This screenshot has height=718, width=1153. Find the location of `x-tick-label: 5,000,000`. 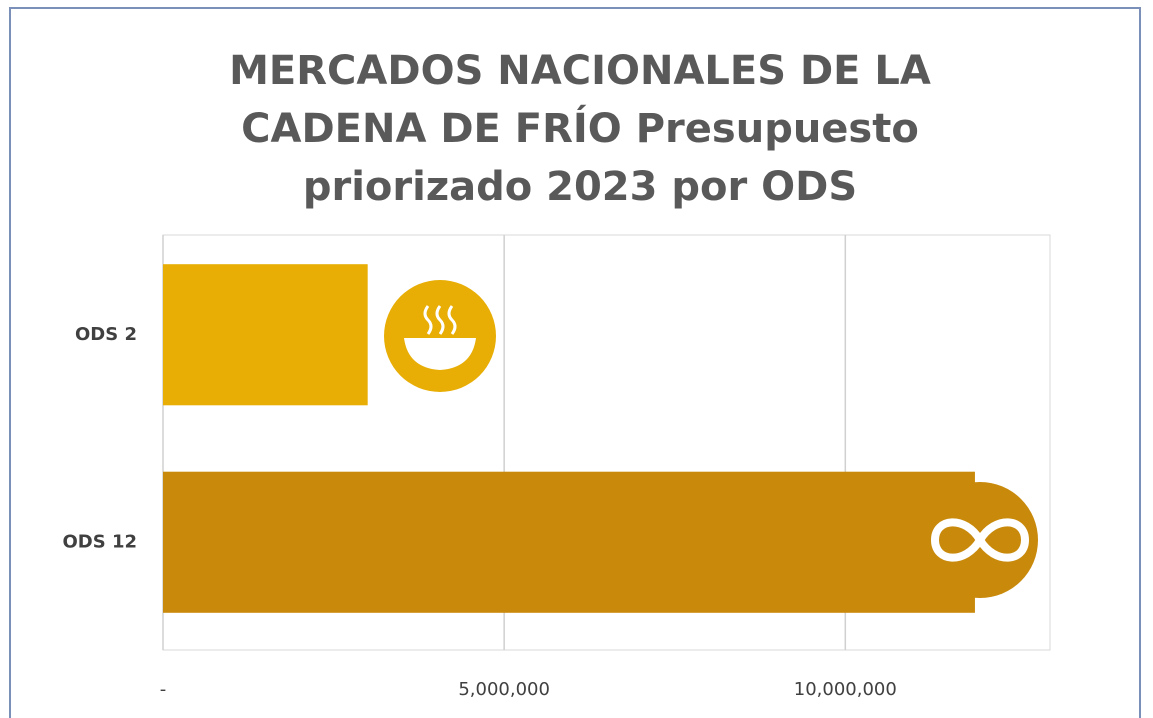

x-tick-label: 5,000,000 is located at coordinates (504, 689).